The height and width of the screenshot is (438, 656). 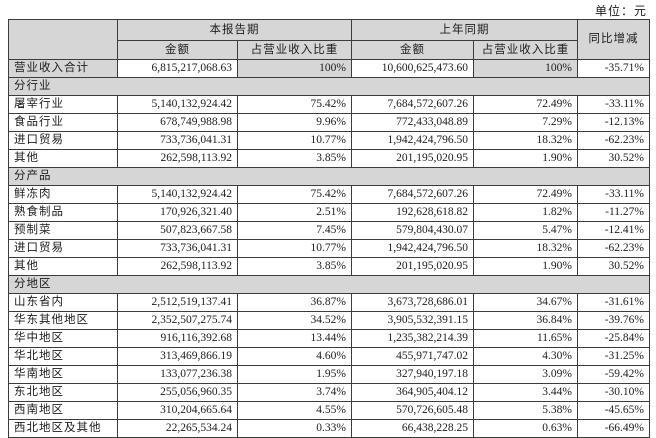 I want to click on header-row-periods: 本报告期 上年同期 同比增减, so click(x=329, y=39).